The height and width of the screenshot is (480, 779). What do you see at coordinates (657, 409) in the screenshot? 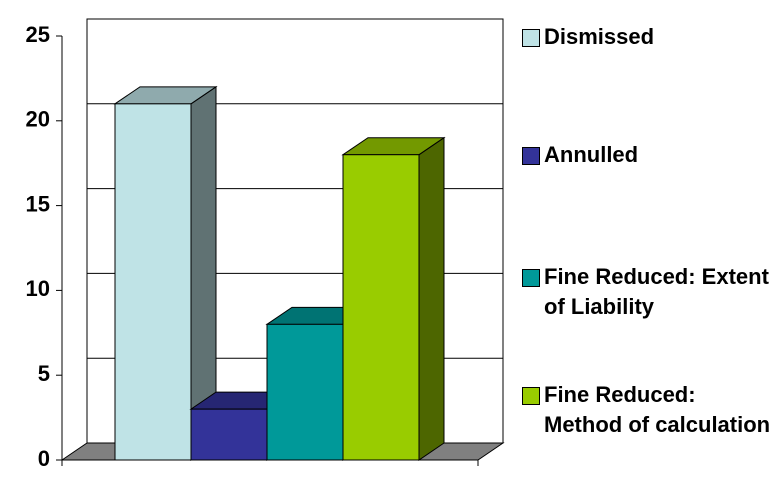
I see `legend-label: Fine Reduced: Method of calculation` at bounding box center [657, 409].